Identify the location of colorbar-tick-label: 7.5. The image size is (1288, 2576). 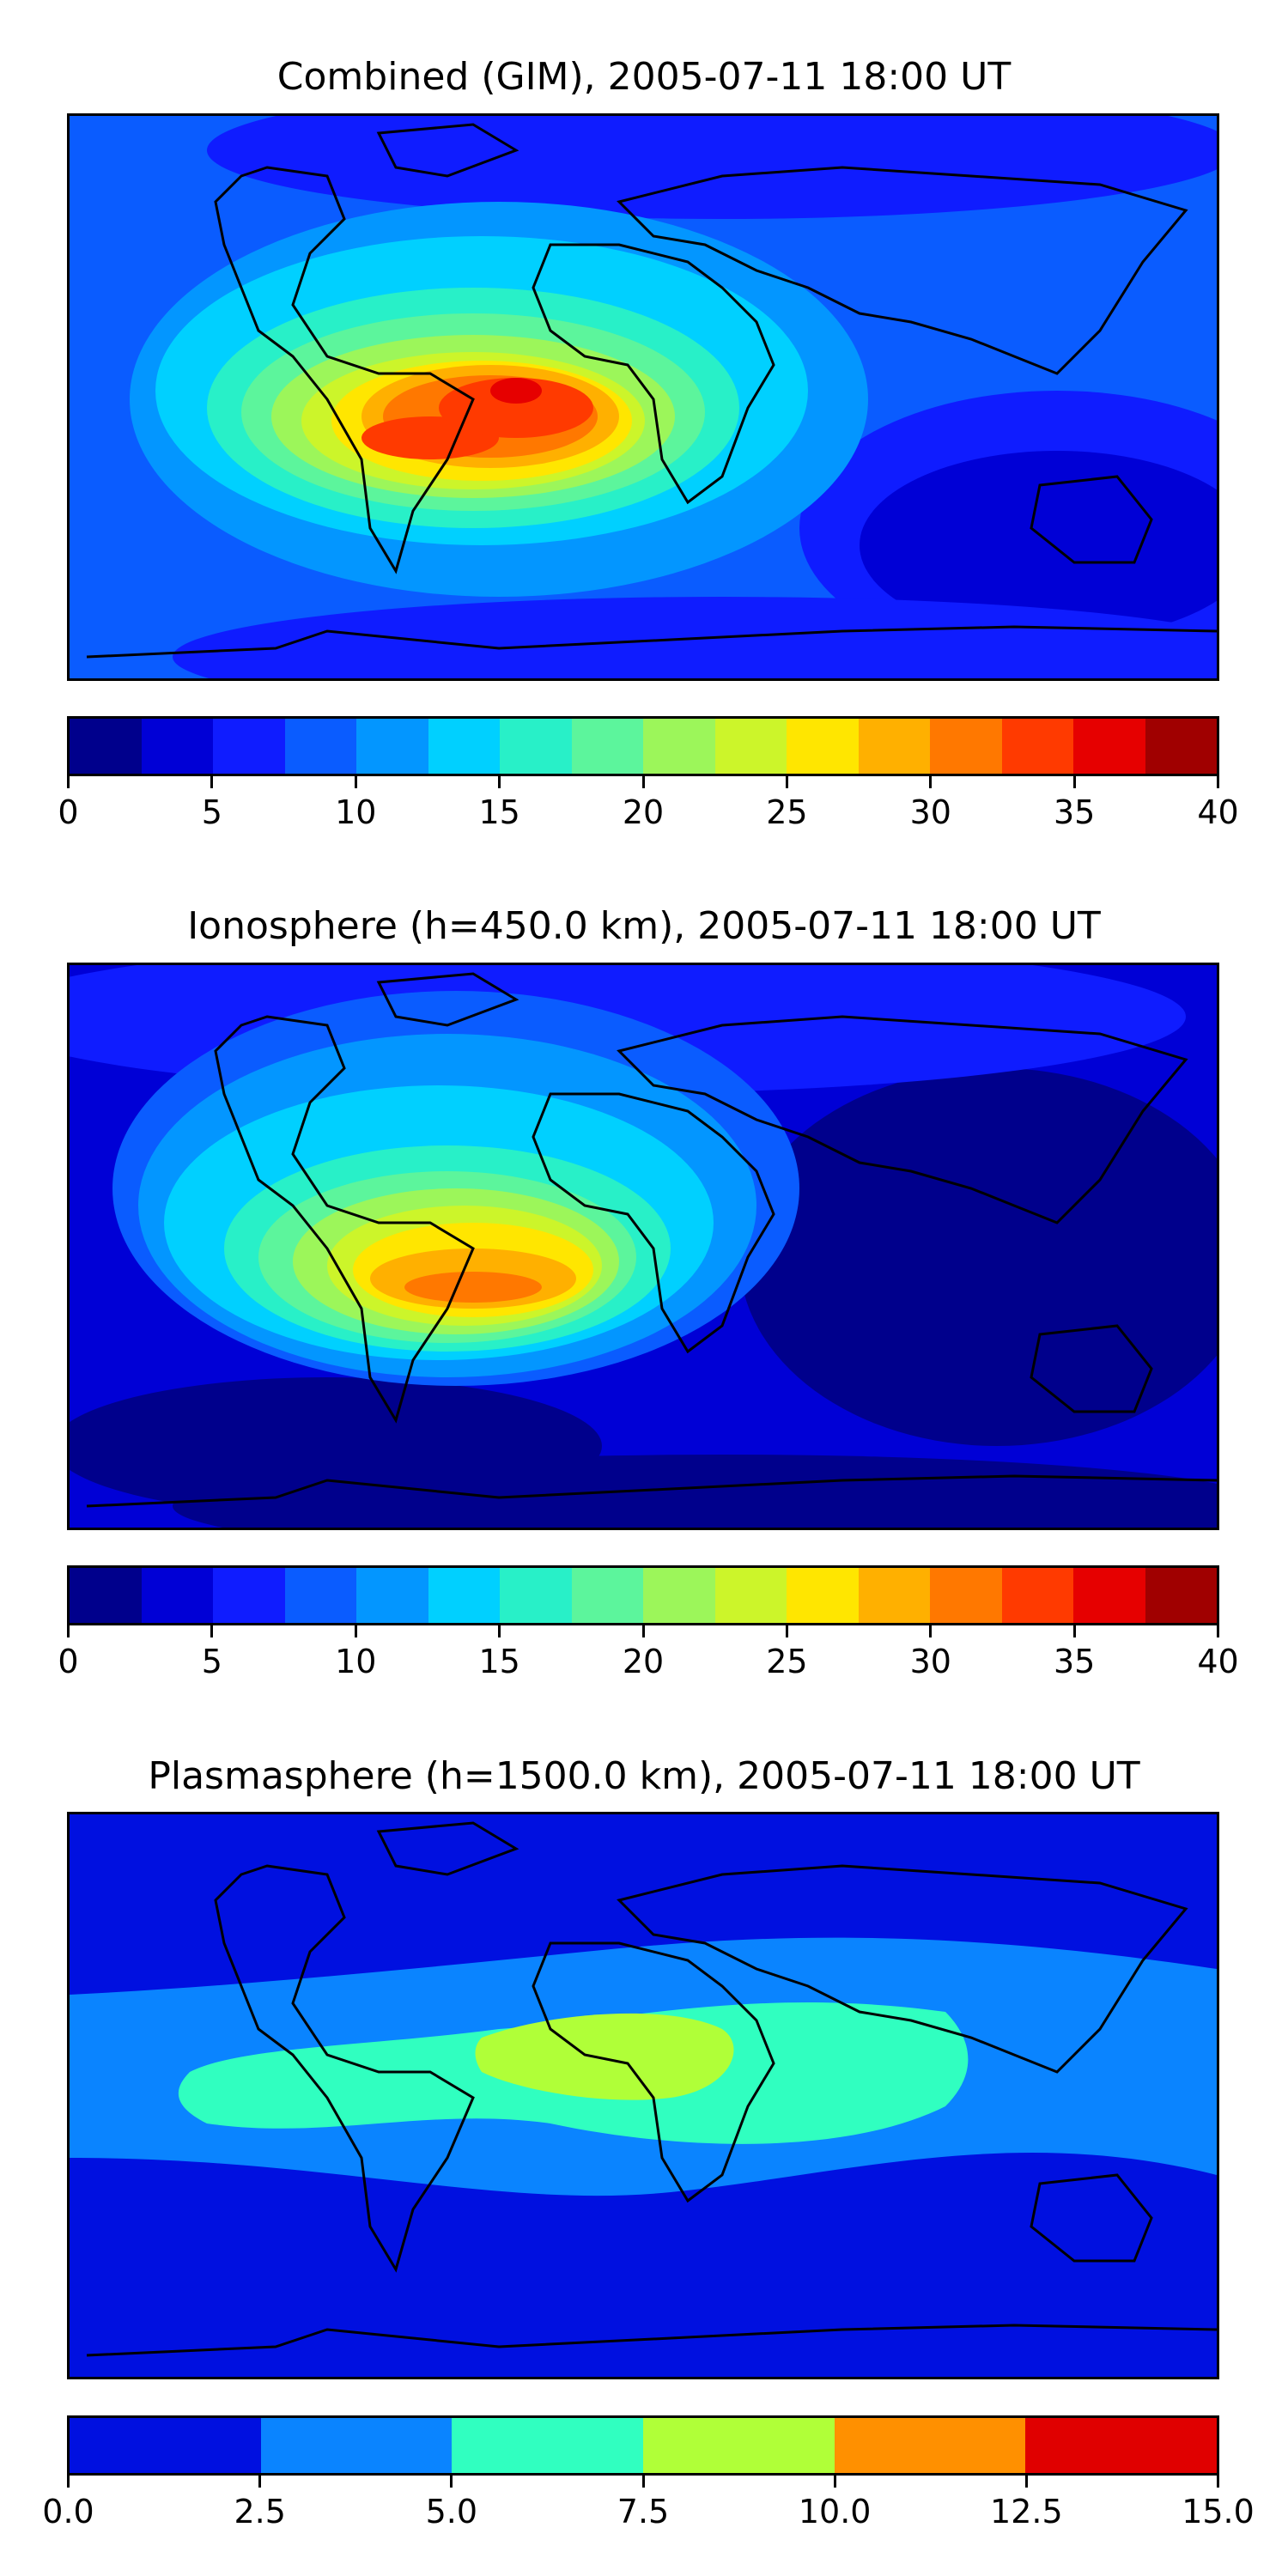
(643, 2511).